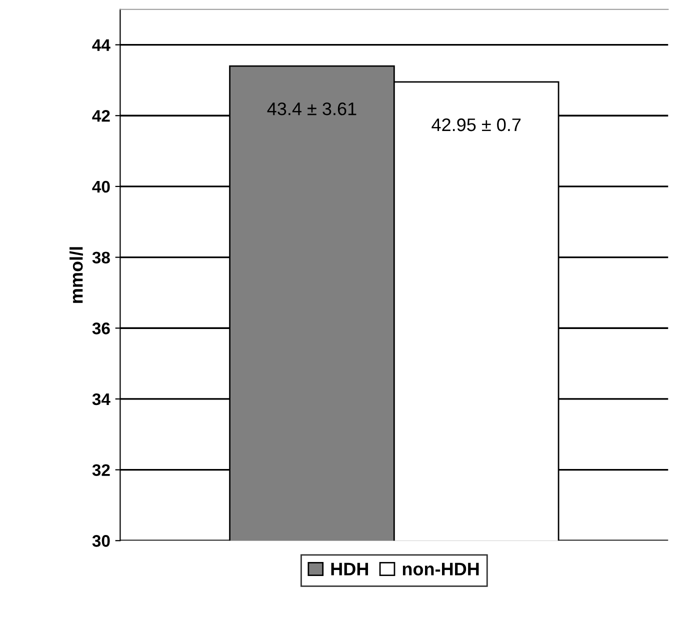  I want to click on y-tick-label: 34, so click(101, 399).